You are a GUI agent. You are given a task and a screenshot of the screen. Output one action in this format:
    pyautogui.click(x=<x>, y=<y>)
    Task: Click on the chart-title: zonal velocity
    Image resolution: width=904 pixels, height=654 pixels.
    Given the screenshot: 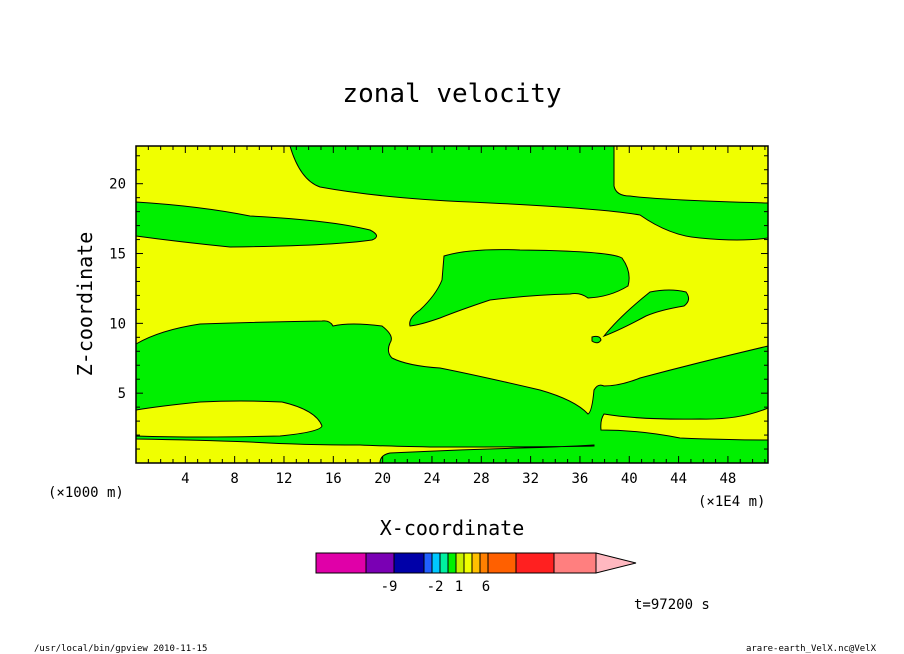 What is the action you would take?
    pyautogui.click(x=451, y=94)
    